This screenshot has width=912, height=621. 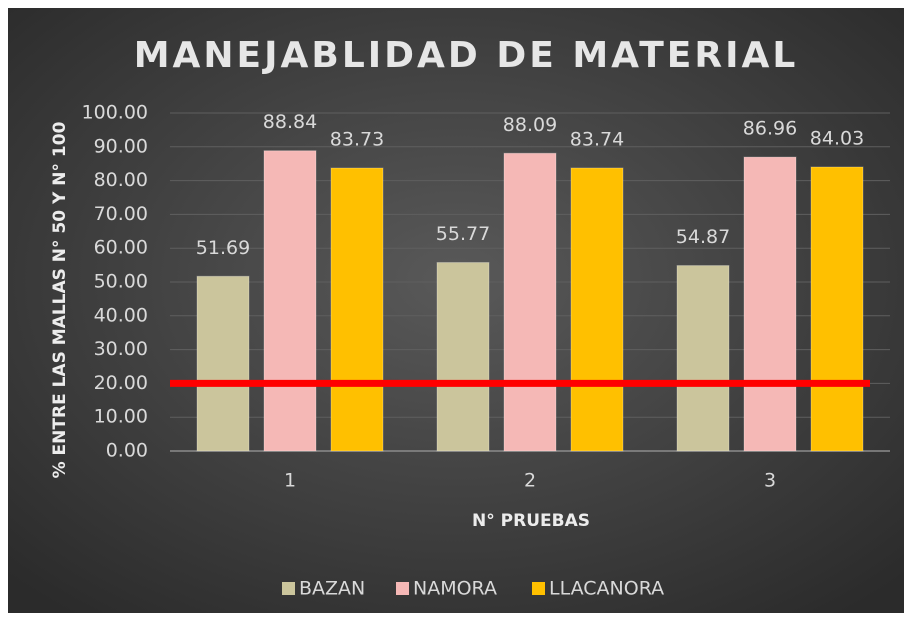 What do you see at coordinates (127, 451) in the screenshot?
I see `y-tick-label: 0.00` at bounding box center [127, 451].